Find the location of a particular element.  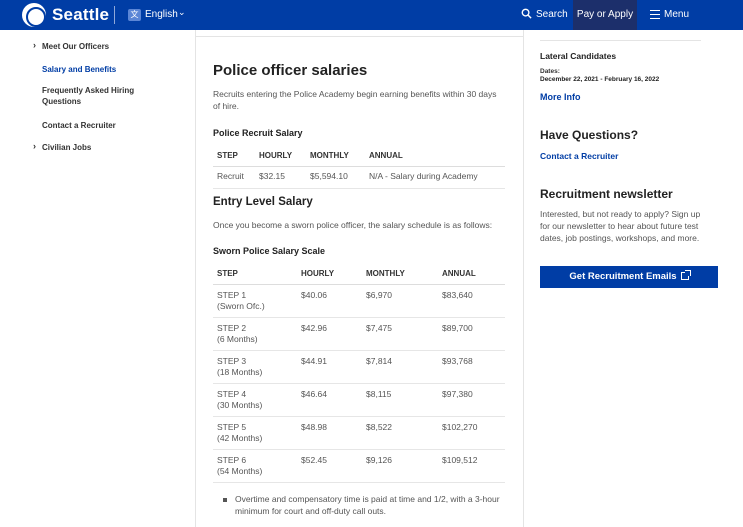

search-icon is located at coordinates (526, 13).